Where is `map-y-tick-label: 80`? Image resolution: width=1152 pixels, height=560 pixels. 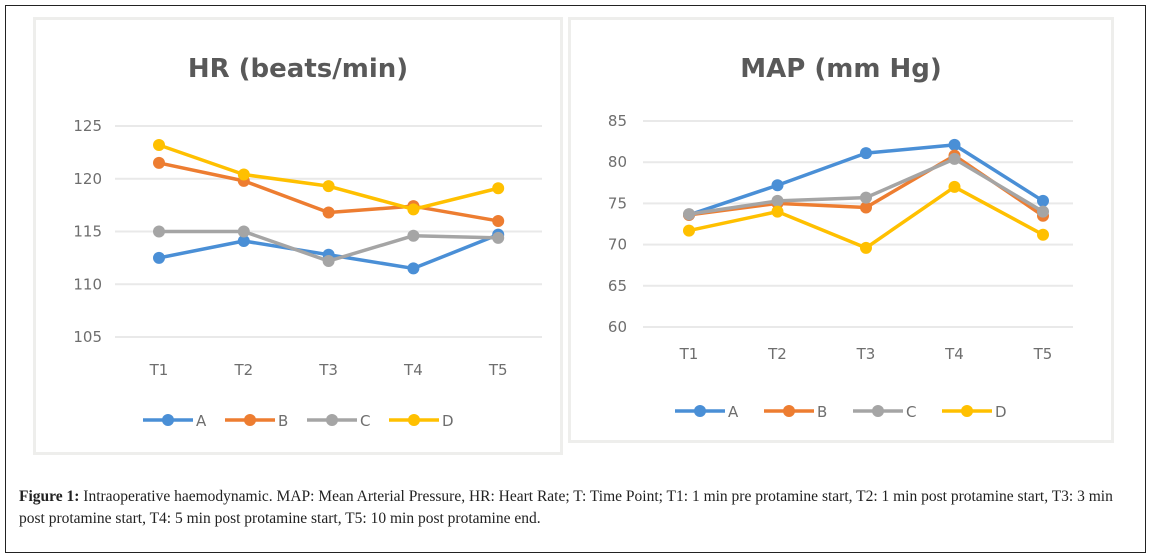 map-y-tick-label: 80 is located at coordinates (617, 162).